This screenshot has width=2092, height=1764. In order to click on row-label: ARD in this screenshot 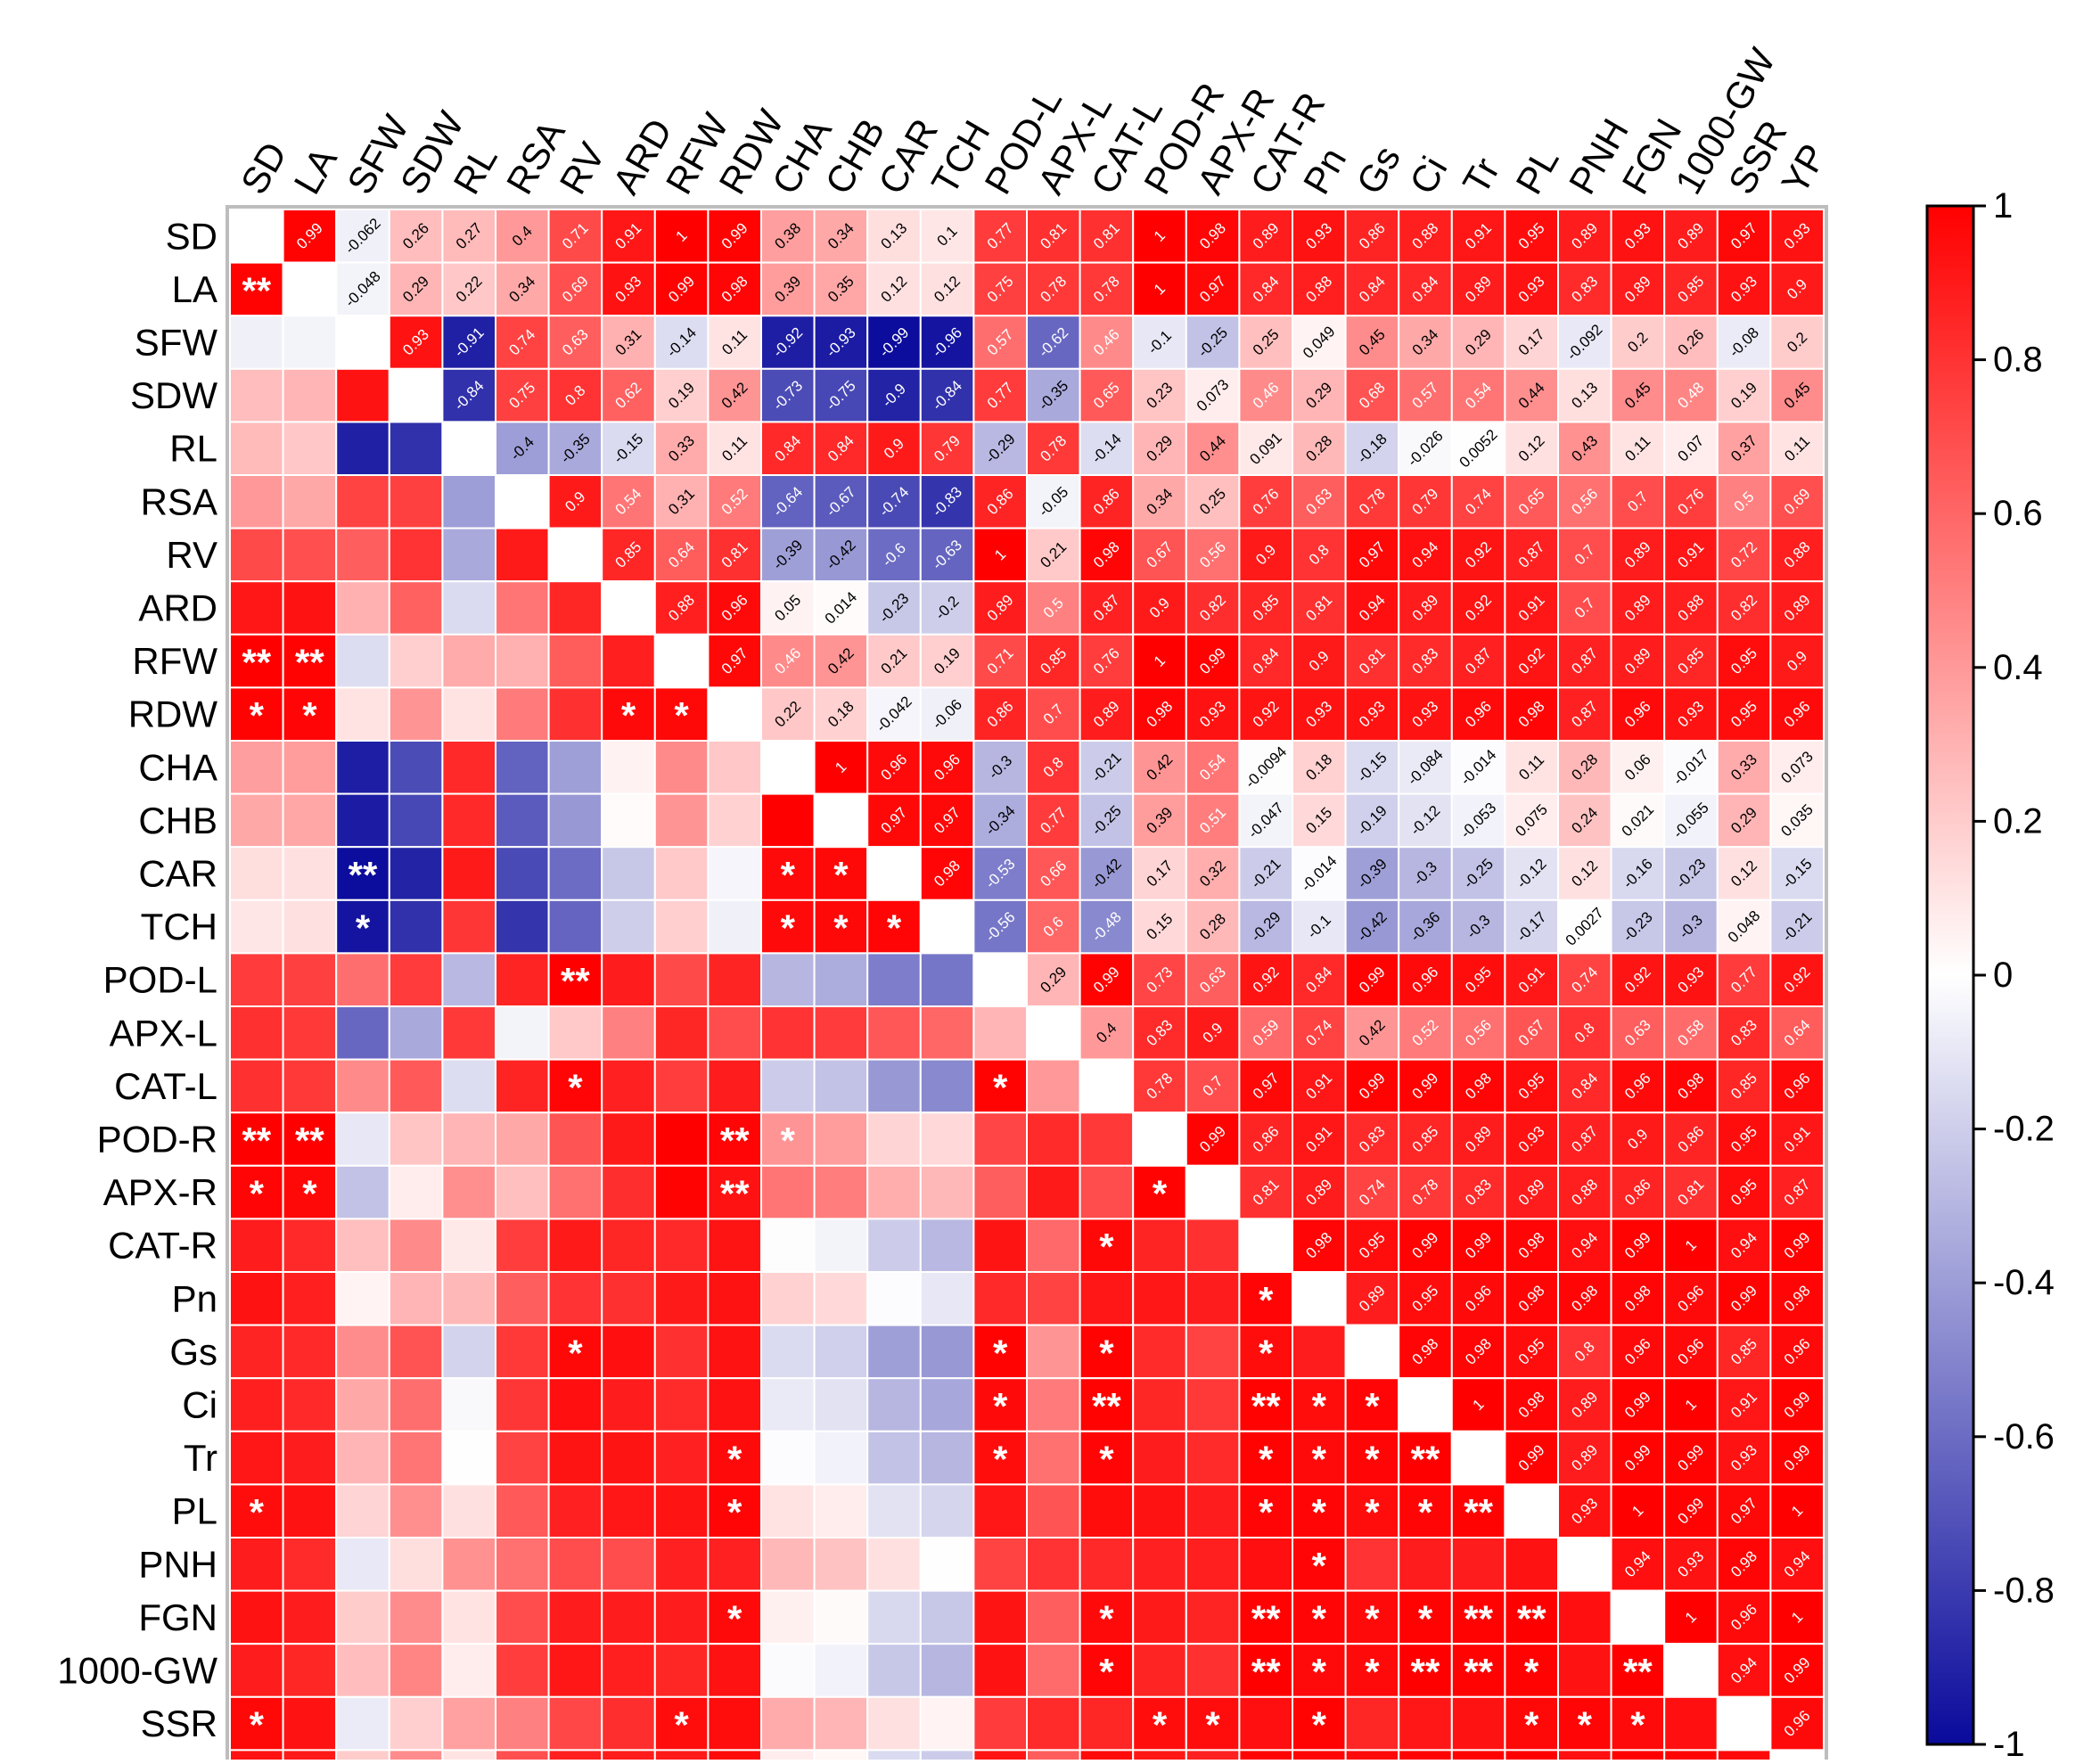, I will do `click(177, 608)`.